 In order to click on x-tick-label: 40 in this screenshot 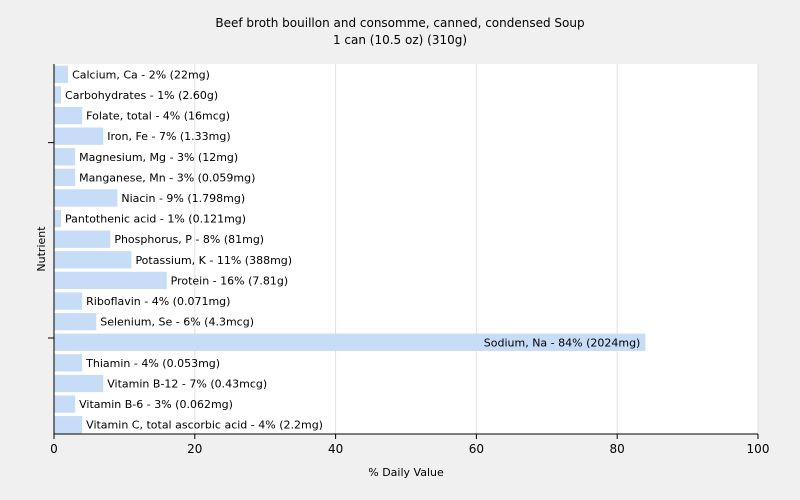, I will do `click(335, 449)`.